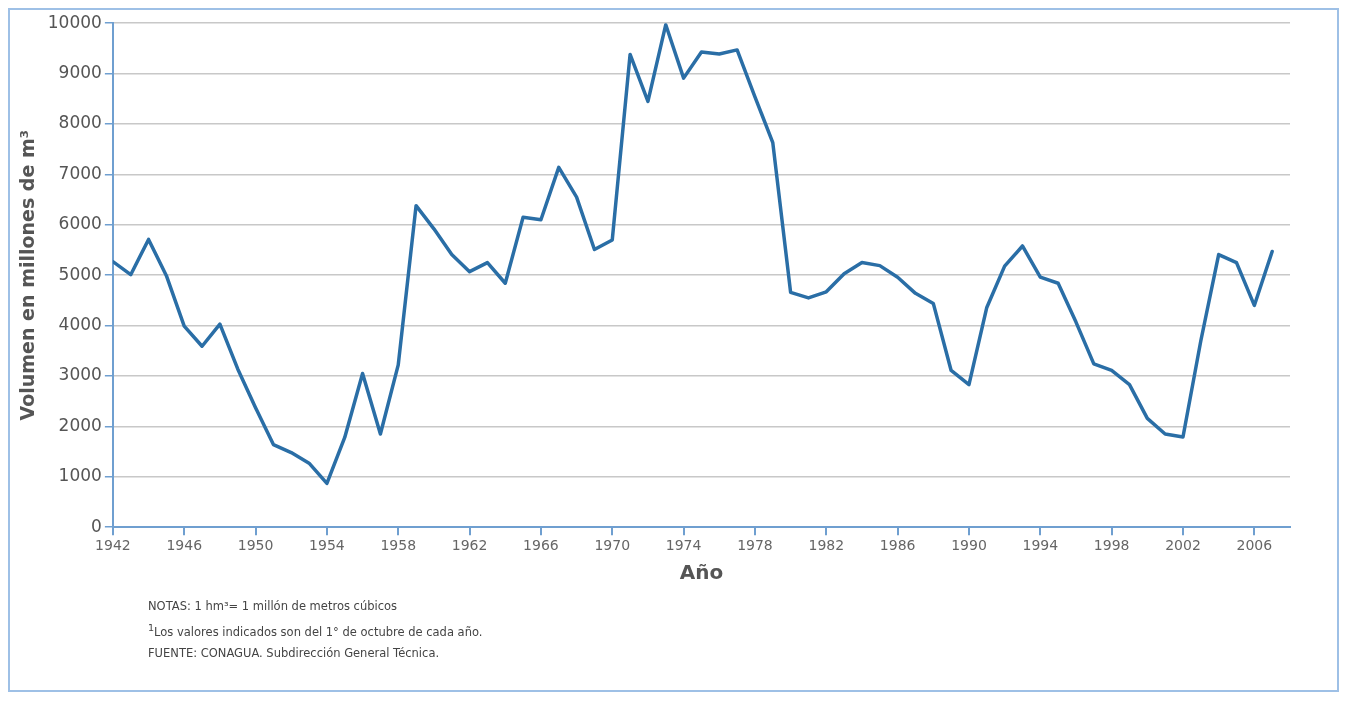 The width and height of the screenshot is (1353, 702). Describe the element at coordinates (897, 545) in the screenshot. I see `x-tick-label: 1986` at that location.